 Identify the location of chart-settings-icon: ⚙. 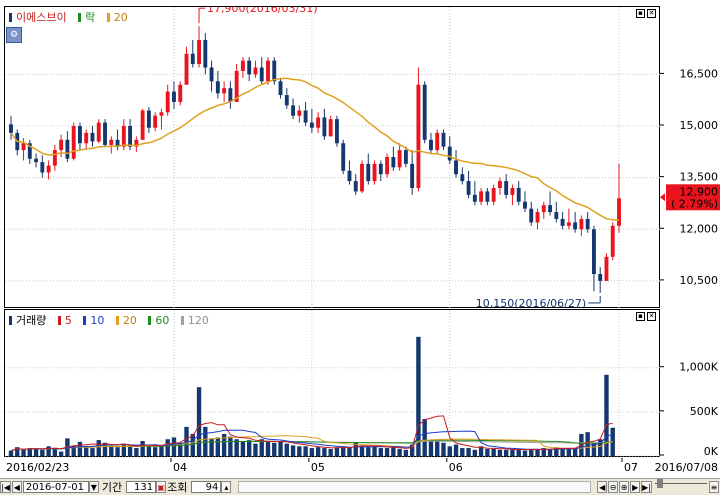
(14, 35).